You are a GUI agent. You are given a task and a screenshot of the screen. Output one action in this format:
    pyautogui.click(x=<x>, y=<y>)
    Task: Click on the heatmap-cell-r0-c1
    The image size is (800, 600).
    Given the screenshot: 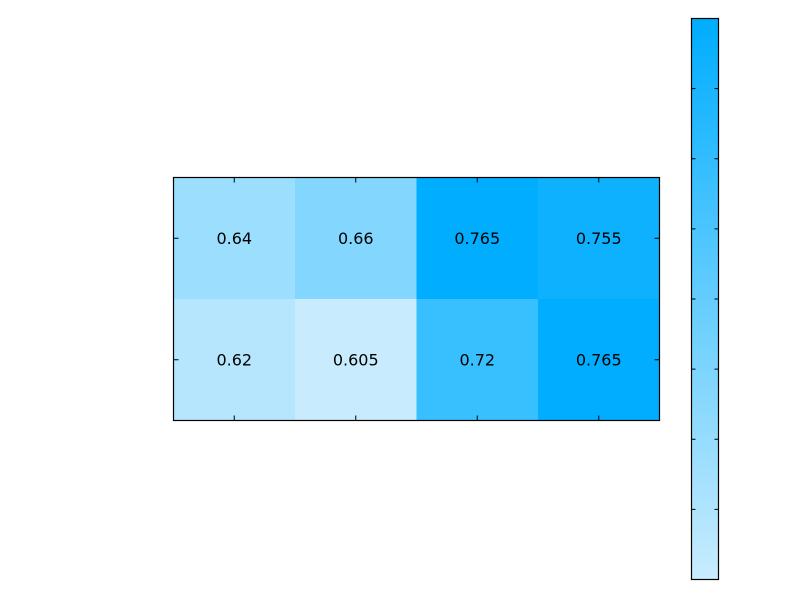 What is the action you would take?
    pyautogui.click(x=356, y=238)
    